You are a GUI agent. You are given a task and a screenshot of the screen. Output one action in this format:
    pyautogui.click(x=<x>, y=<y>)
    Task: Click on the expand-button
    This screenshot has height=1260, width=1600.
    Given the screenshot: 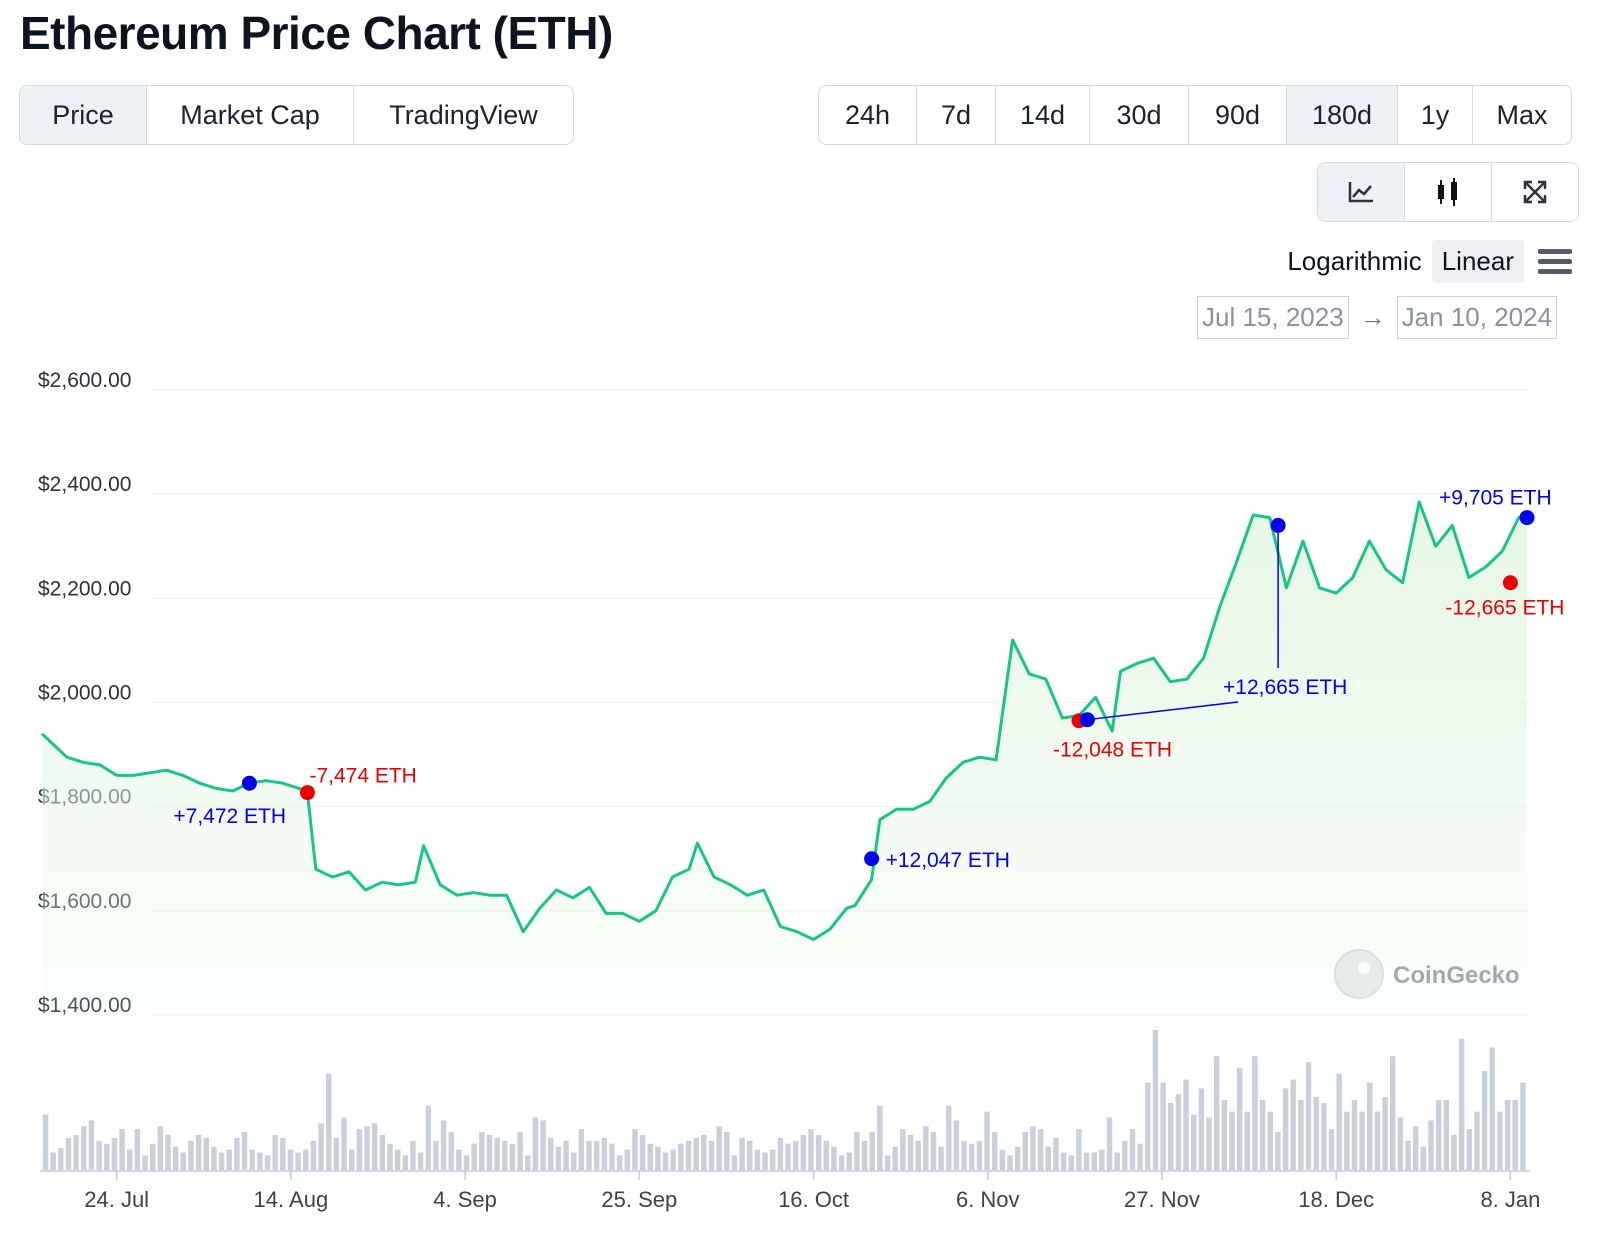 What is the action you would take?
    pyautogui.click(x=1534, y=192)
    